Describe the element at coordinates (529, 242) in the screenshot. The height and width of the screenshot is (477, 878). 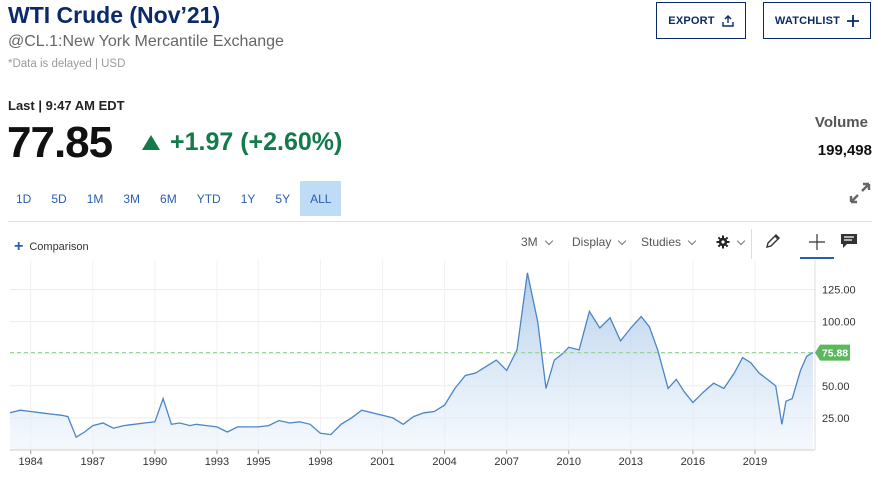
I see `interval-label: 3M` at that location.